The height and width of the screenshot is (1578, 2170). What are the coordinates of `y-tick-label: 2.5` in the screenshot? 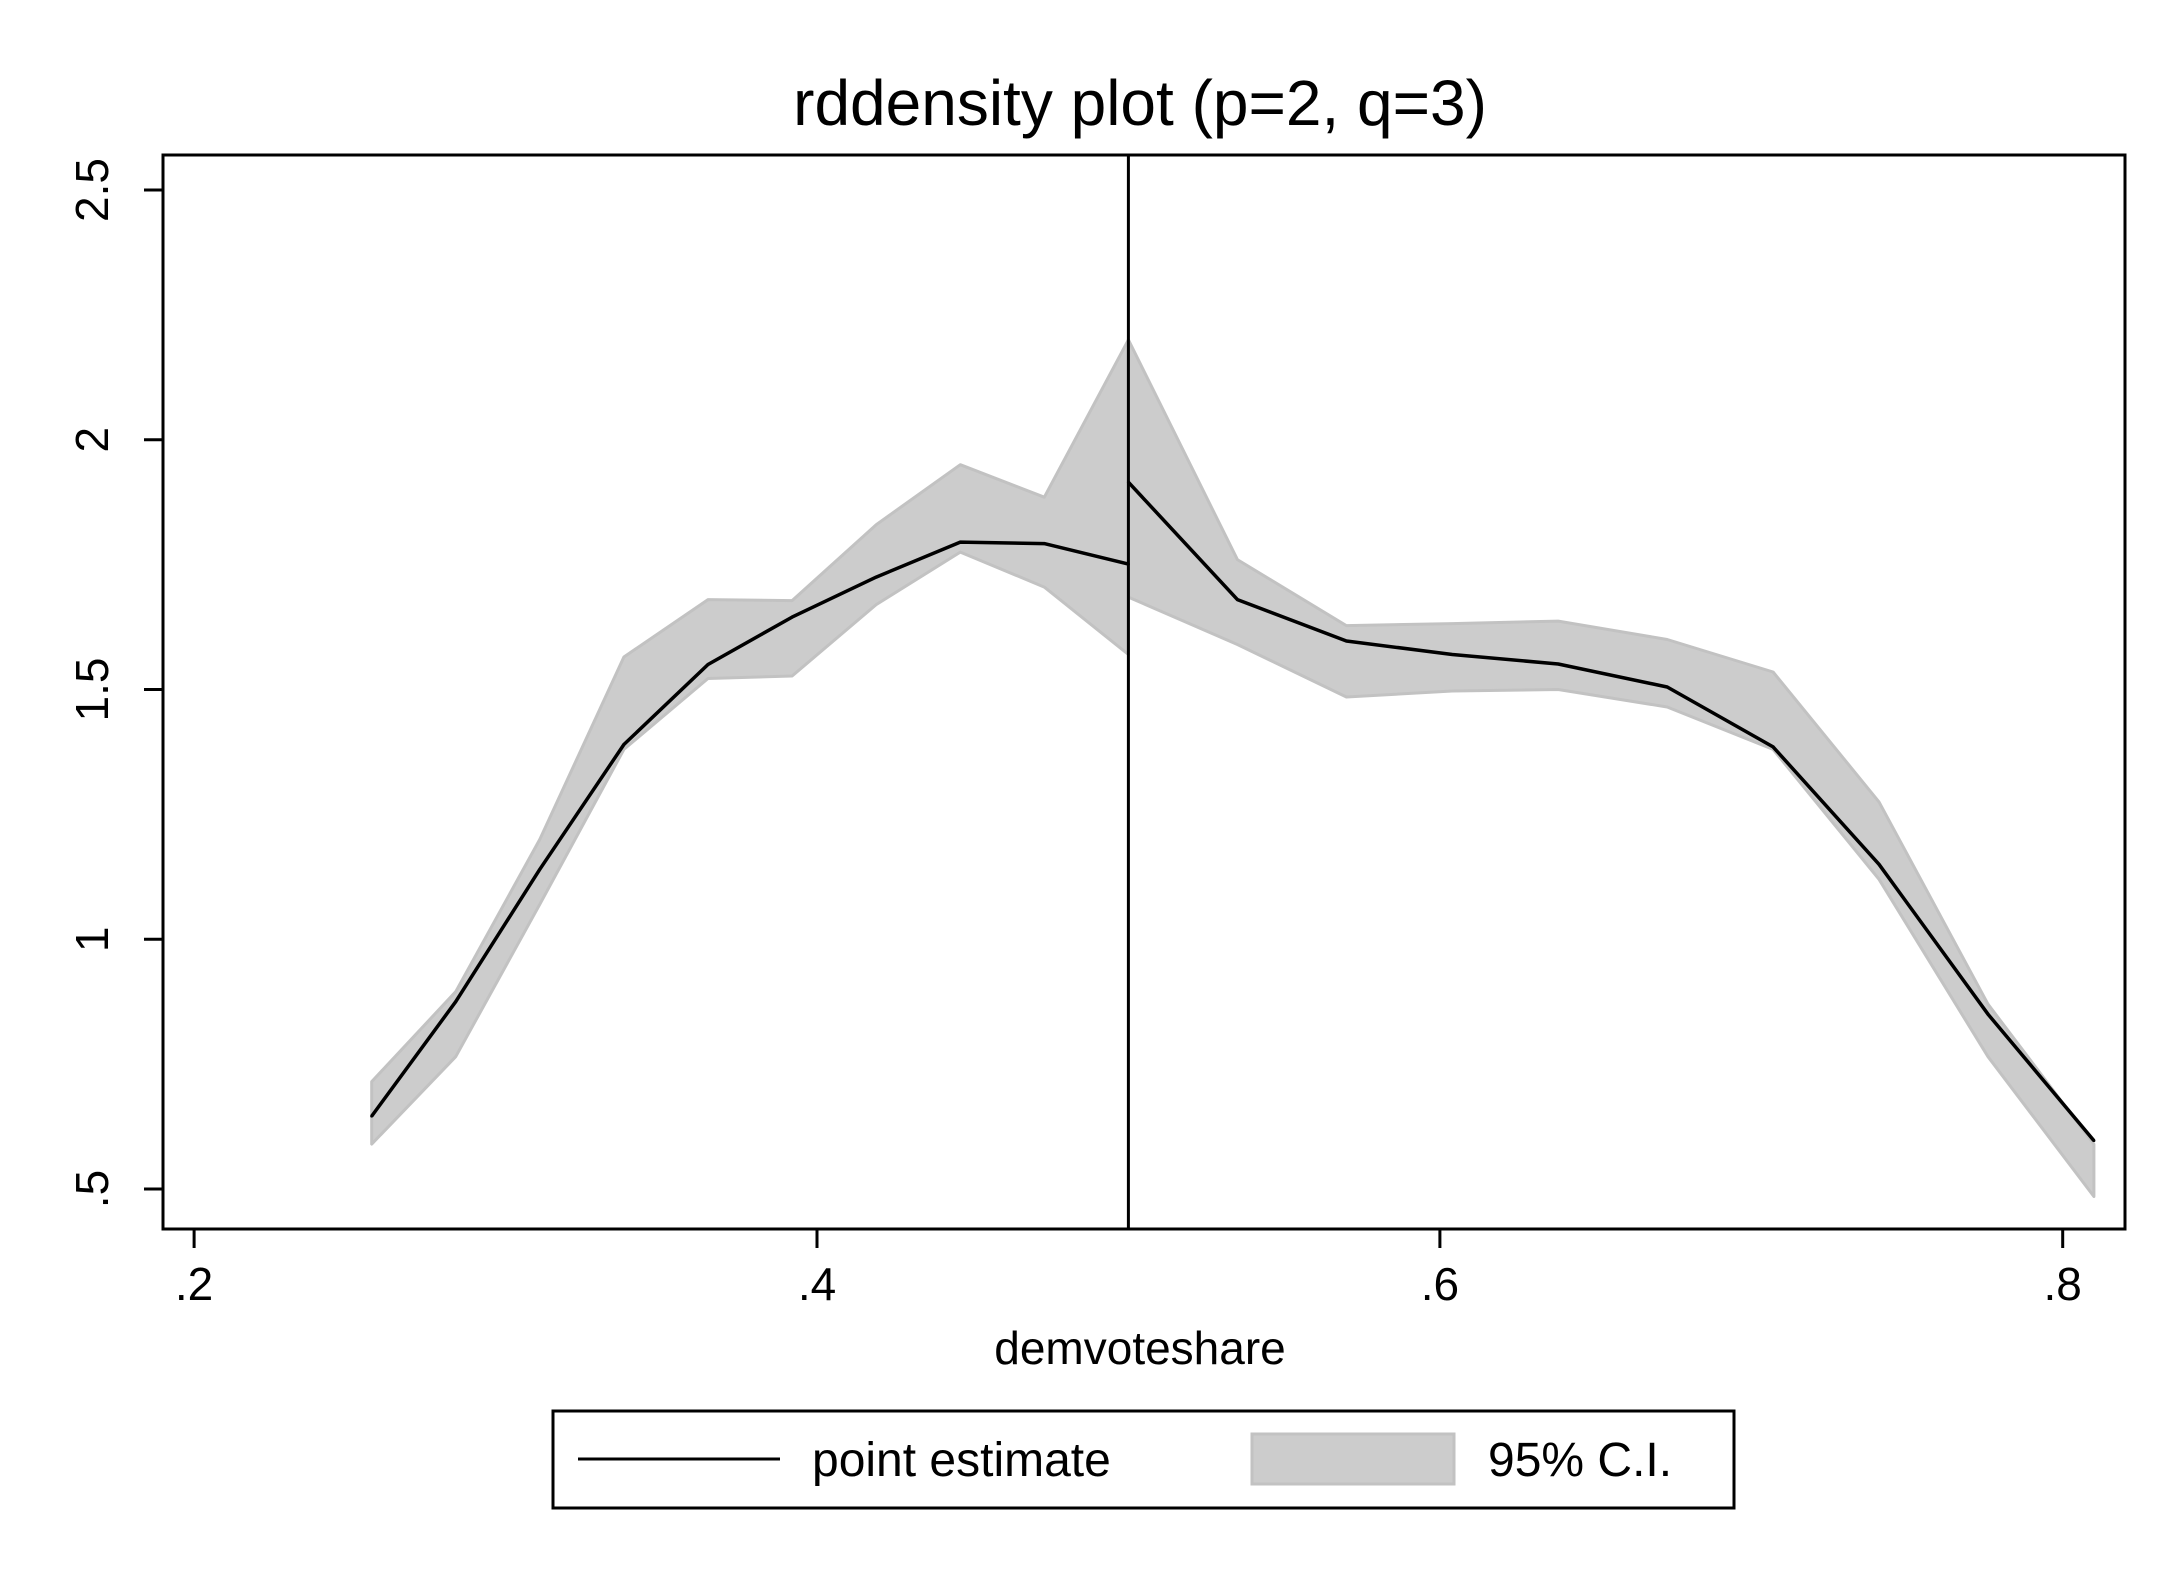 It's located at (92, 190).